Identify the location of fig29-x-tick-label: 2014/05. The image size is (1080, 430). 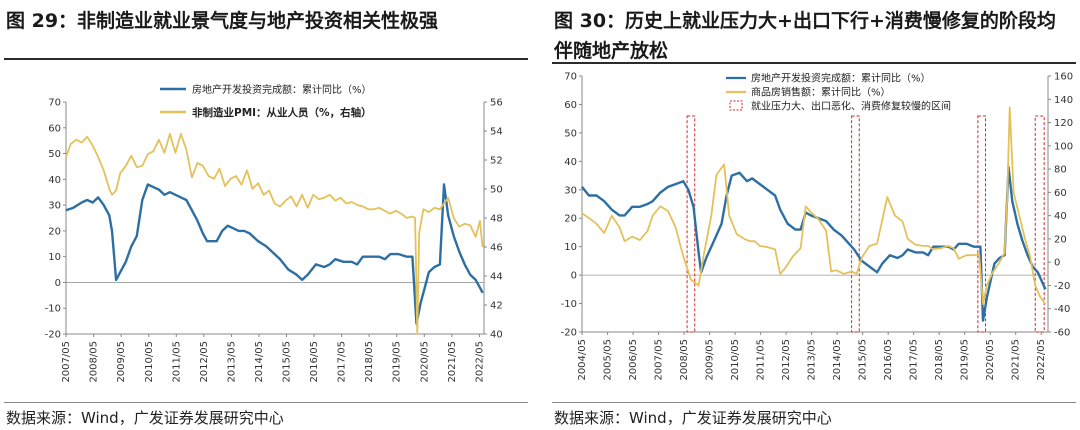
(259, 362).